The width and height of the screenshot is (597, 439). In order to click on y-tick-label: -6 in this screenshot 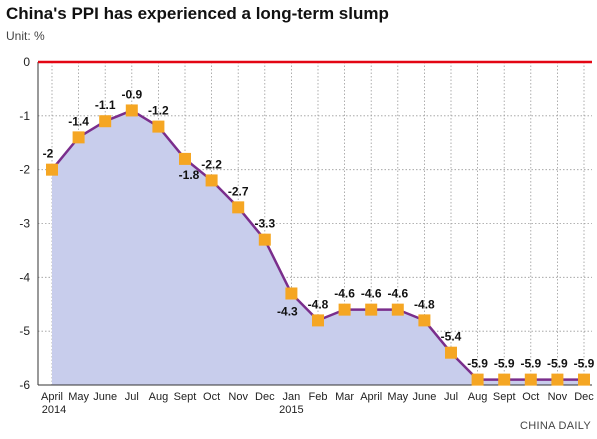, I will do `click(24, 385)`.